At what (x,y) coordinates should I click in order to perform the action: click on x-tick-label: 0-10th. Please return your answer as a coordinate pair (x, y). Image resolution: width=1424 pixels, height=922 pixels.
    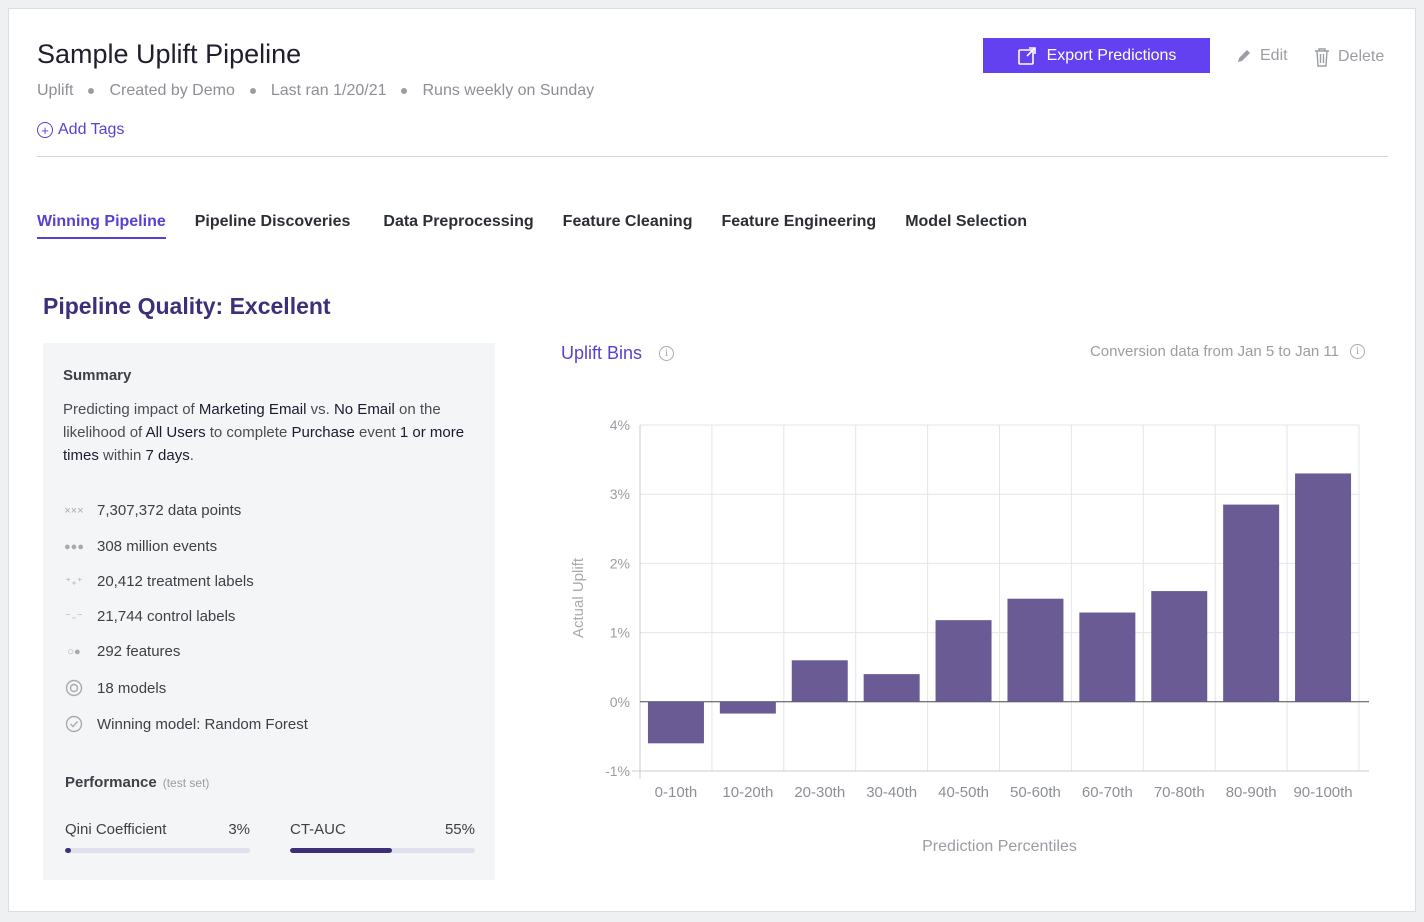
    Looking at the image, I should click on (676, 792).